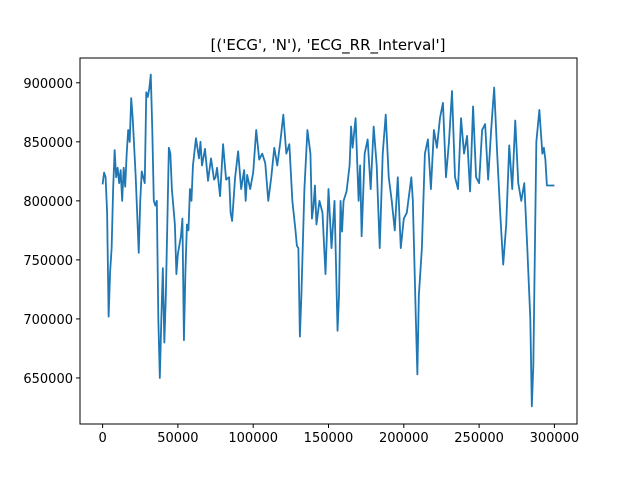  What do you see at coordinates (404, 438) in the screenshot?
I see `x-tick-label: 200000` at bounding box center [404, 438].